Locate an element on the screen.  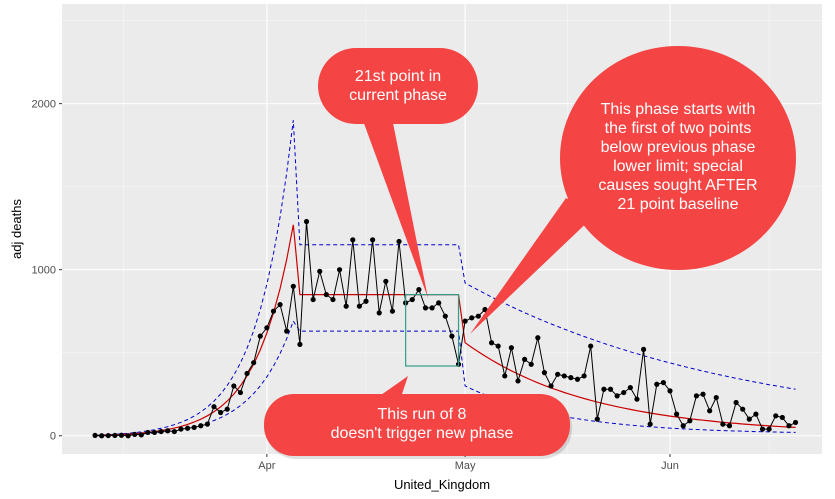
pointer-phase-start is located at coordinates (533, 266).